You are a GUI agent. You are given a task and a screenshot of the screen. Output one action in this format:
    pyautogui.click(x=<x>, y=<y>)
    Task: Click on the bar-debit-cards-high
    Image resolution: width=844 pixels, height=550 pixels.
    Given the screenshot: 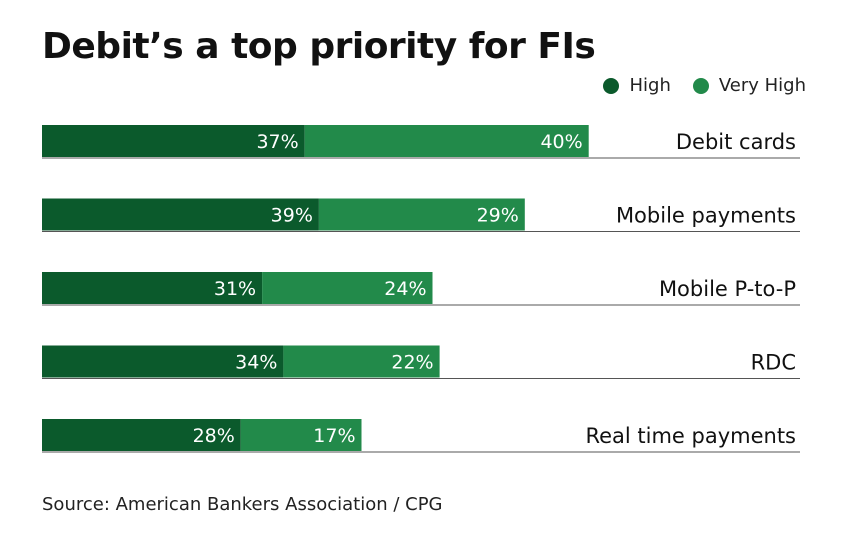 What is the action you would take?
    pyautogui.click(x=173, y=141)
    